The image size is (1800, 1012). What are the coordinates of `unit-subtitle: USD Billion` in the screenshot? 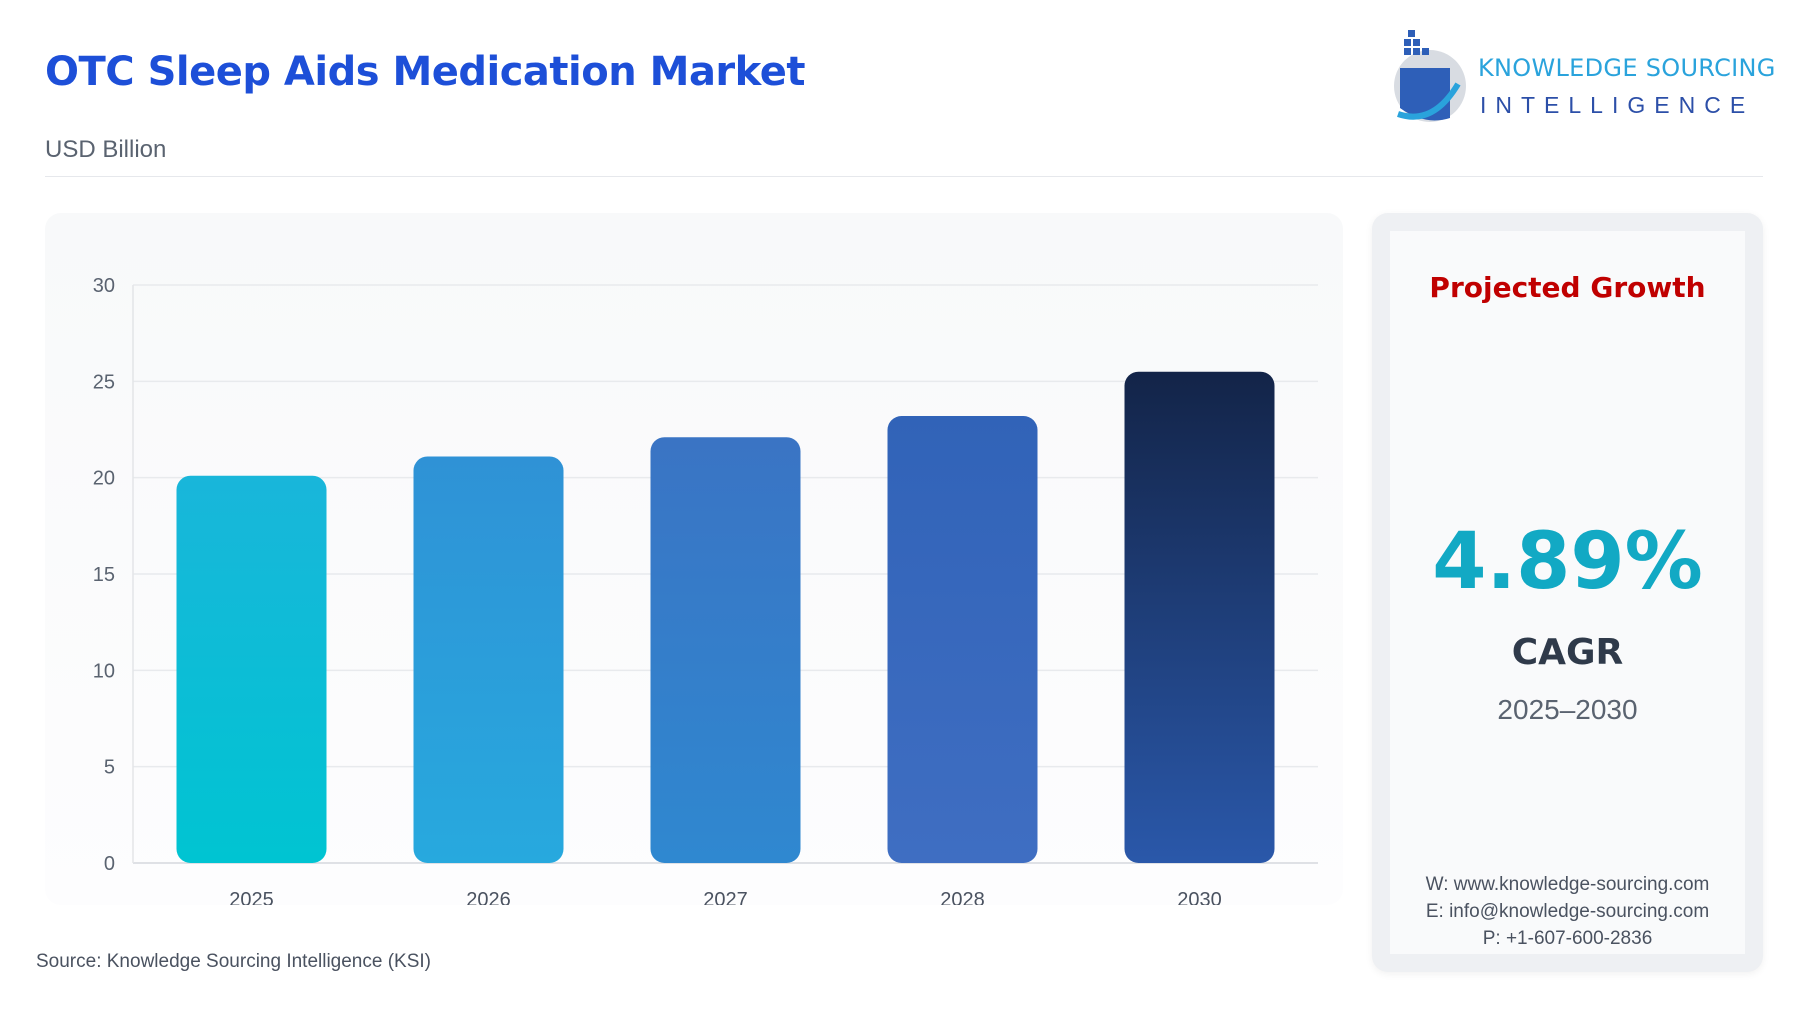 It's located at (106, 149).